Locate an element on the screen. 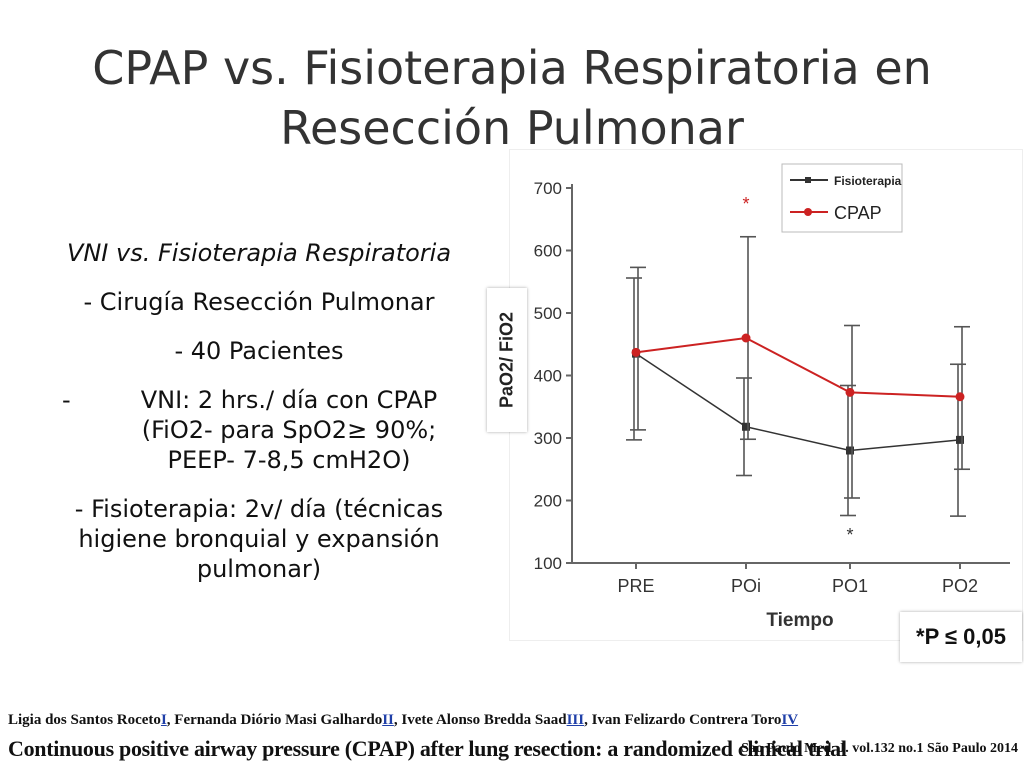 Image resolution: width=1024 pixels, height=768 pixels. y-tick-label: 700 is located at coordinates (548, 188).